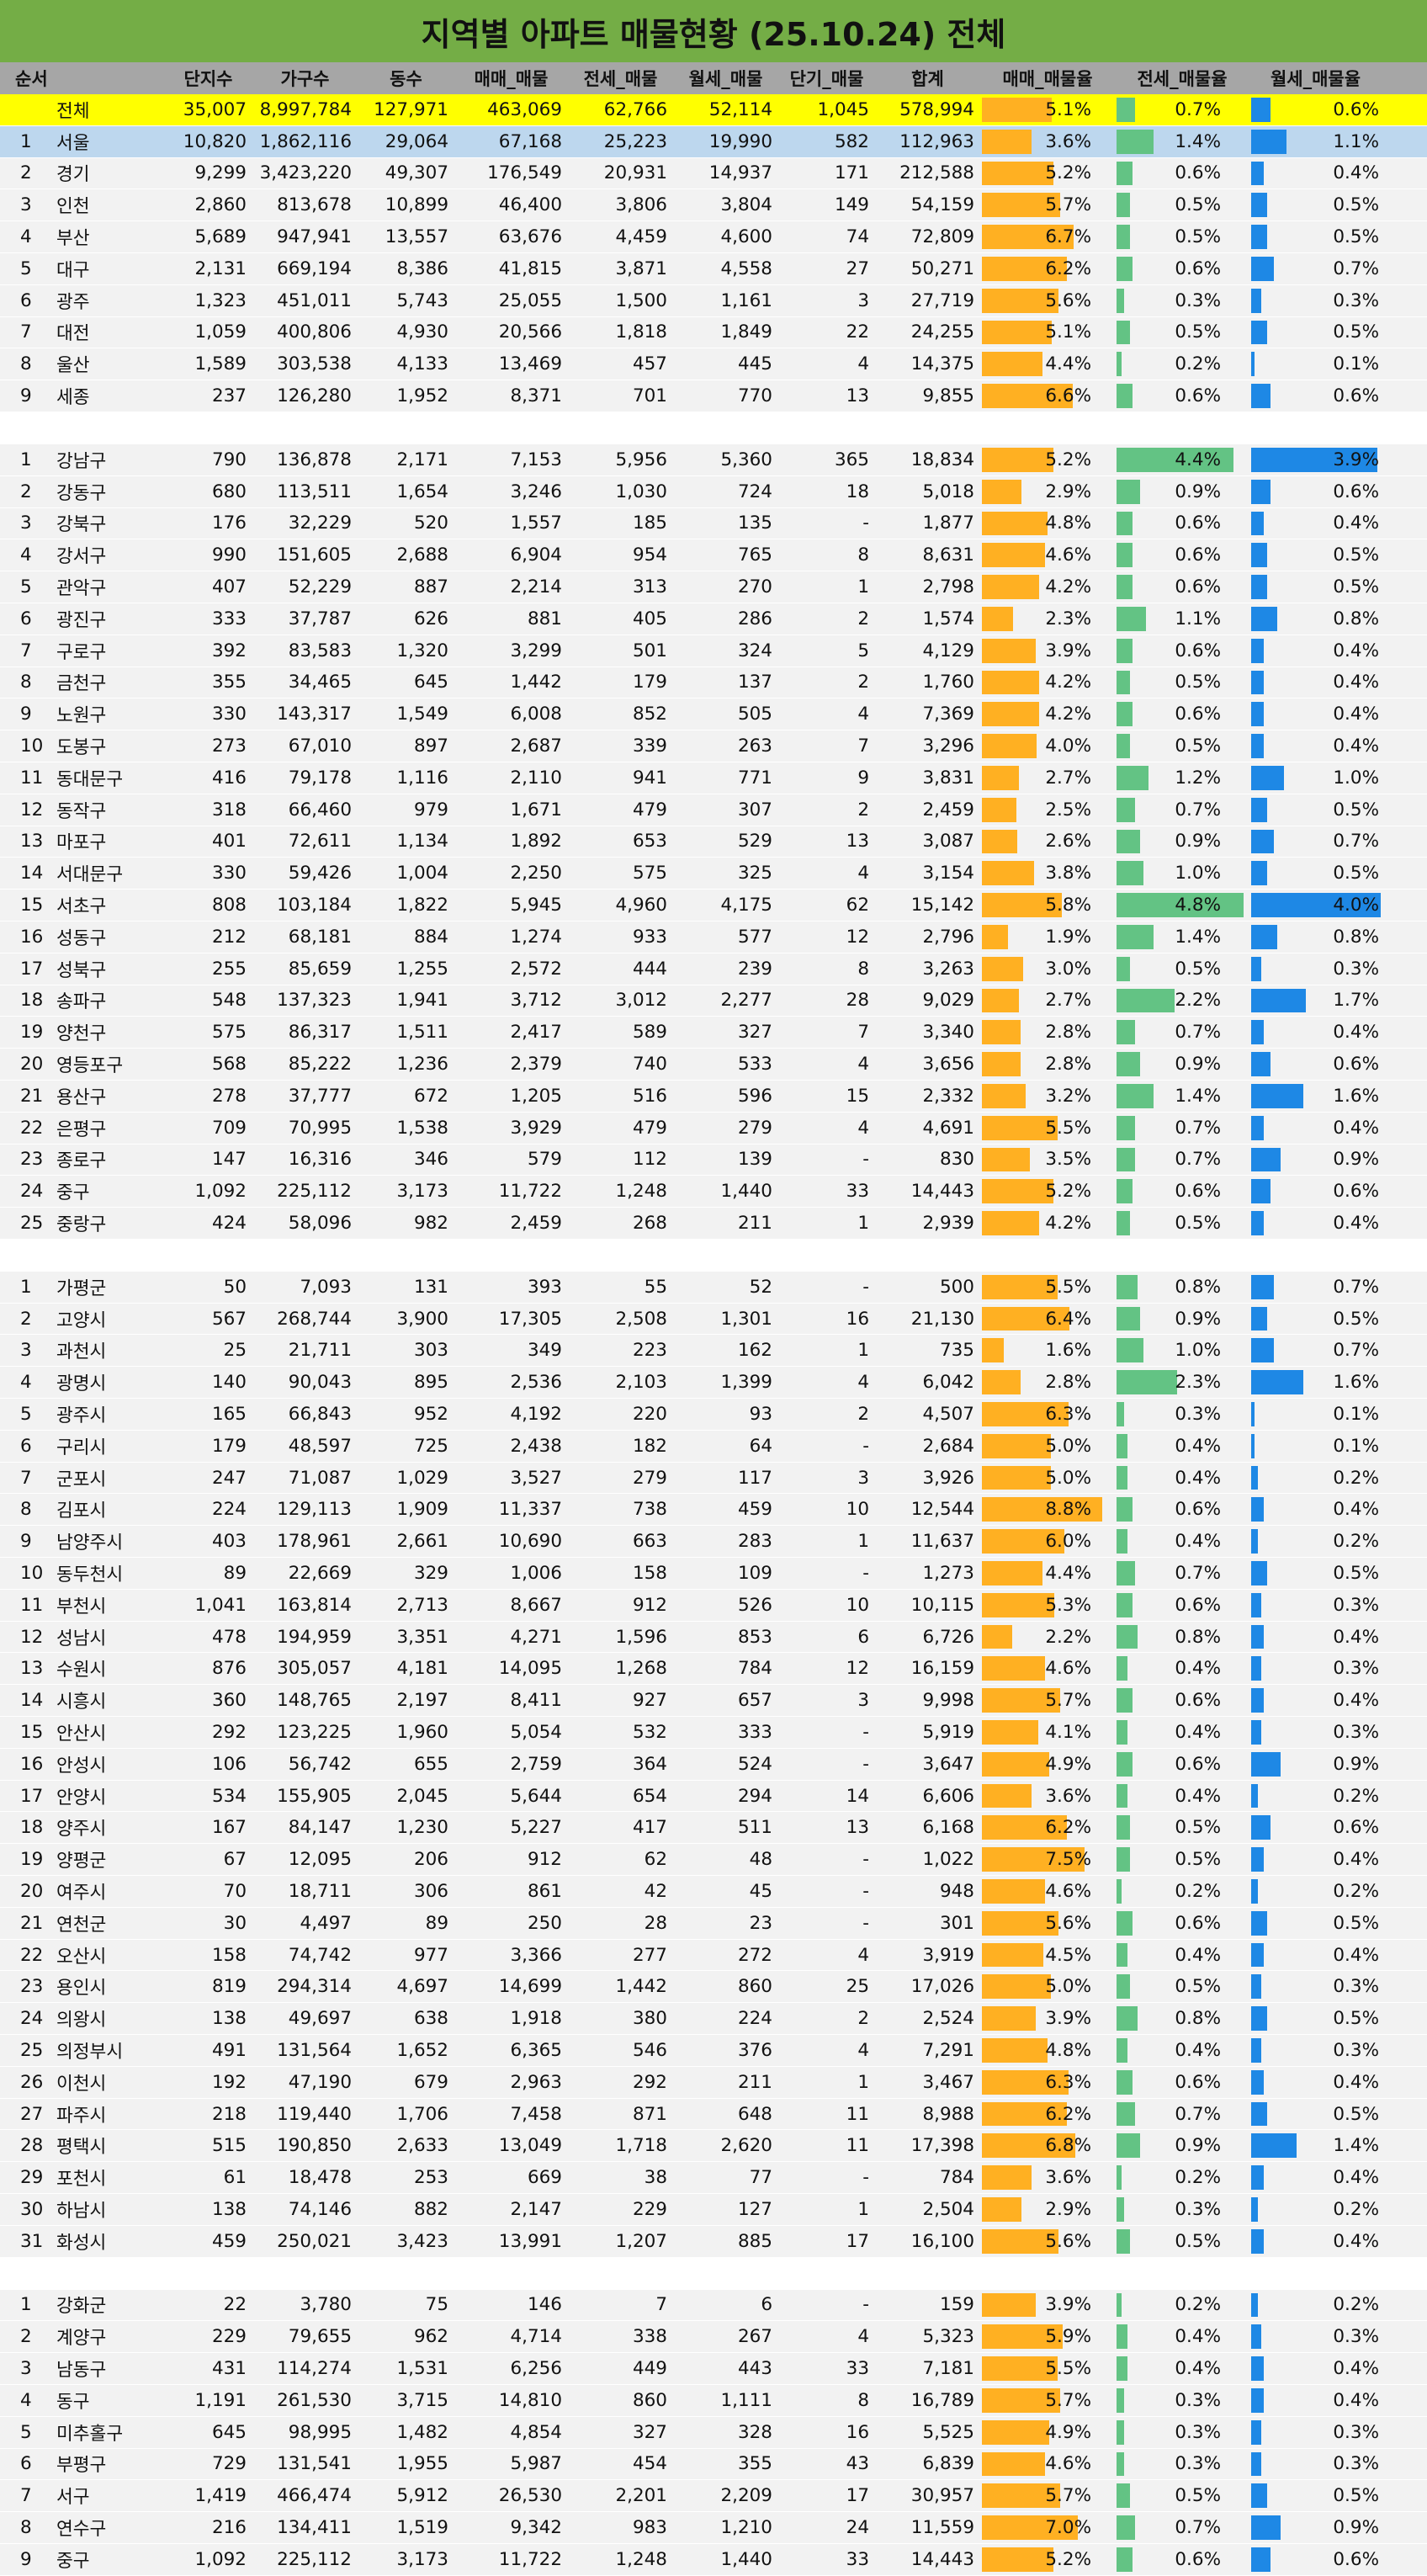 Image resolution: width=1427 pixels, height=2576 pixels. I want to click on cell-name: 동구, so click(73, 2402).